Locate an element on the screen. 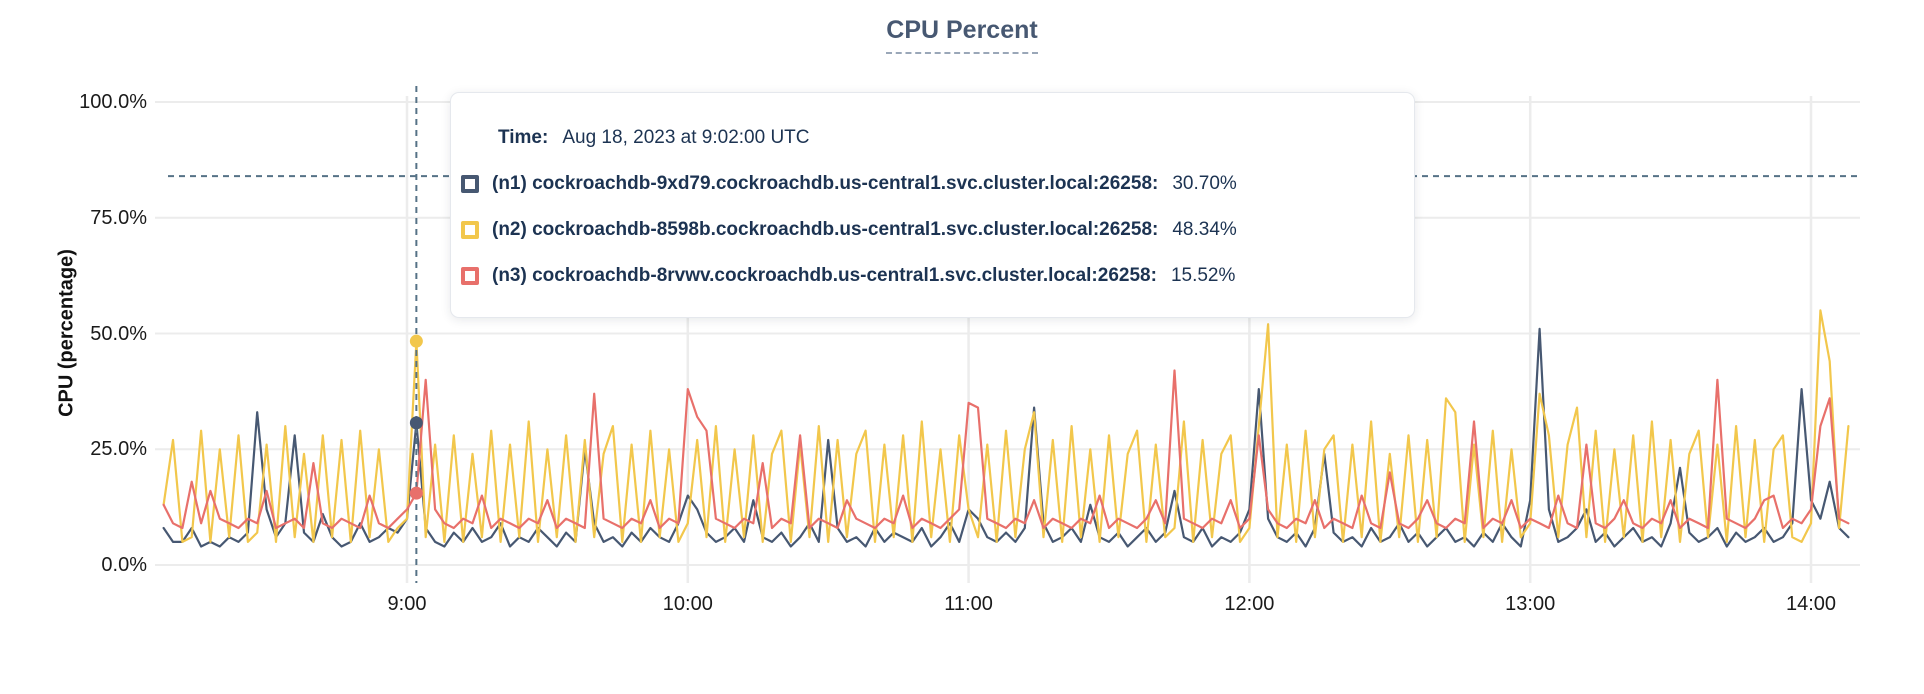 The width and height of the screenshot is (1924, 694). tooltip-time-row: Time: Aug 18, 2023 at 9:02:00 UTC is located at coordinates (932, 138).